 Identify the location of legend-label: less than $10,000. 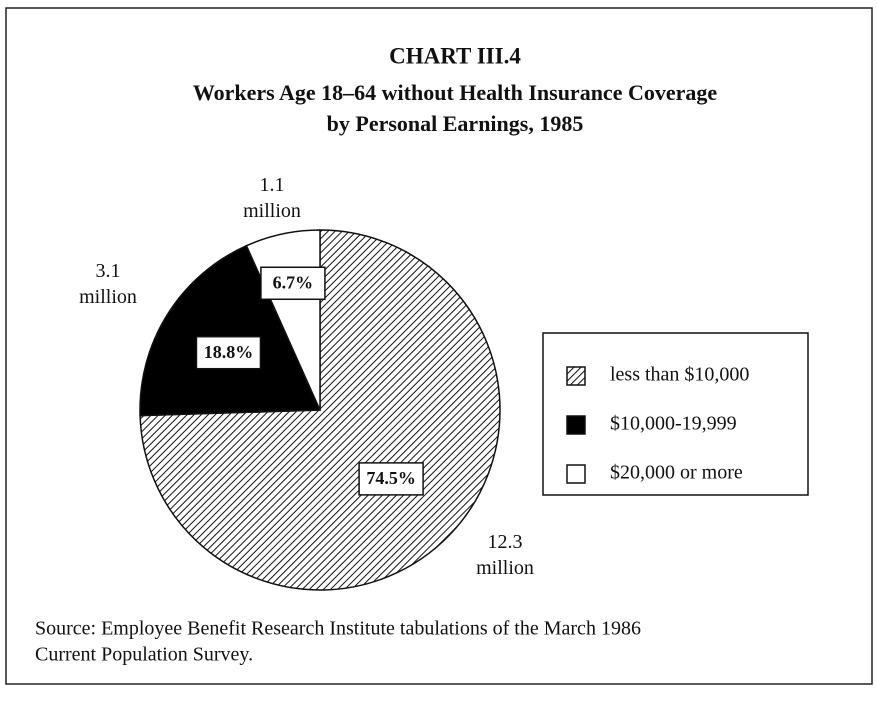
(679, 375).